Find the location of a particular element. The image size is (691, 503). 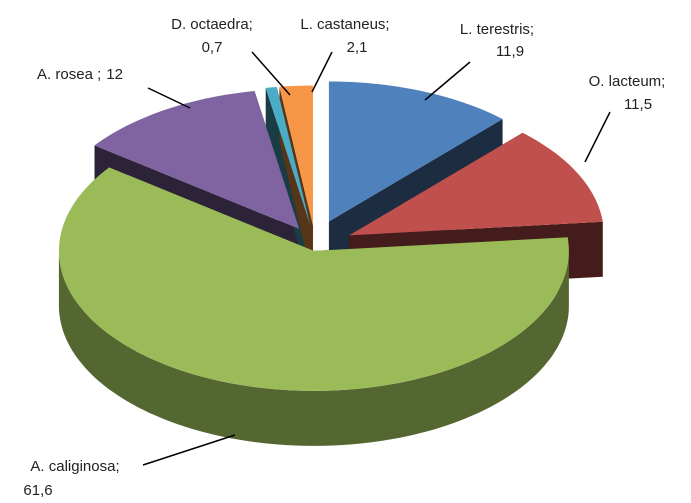

slice-label: A. caliginosa; is located at coordinates (74, 466).